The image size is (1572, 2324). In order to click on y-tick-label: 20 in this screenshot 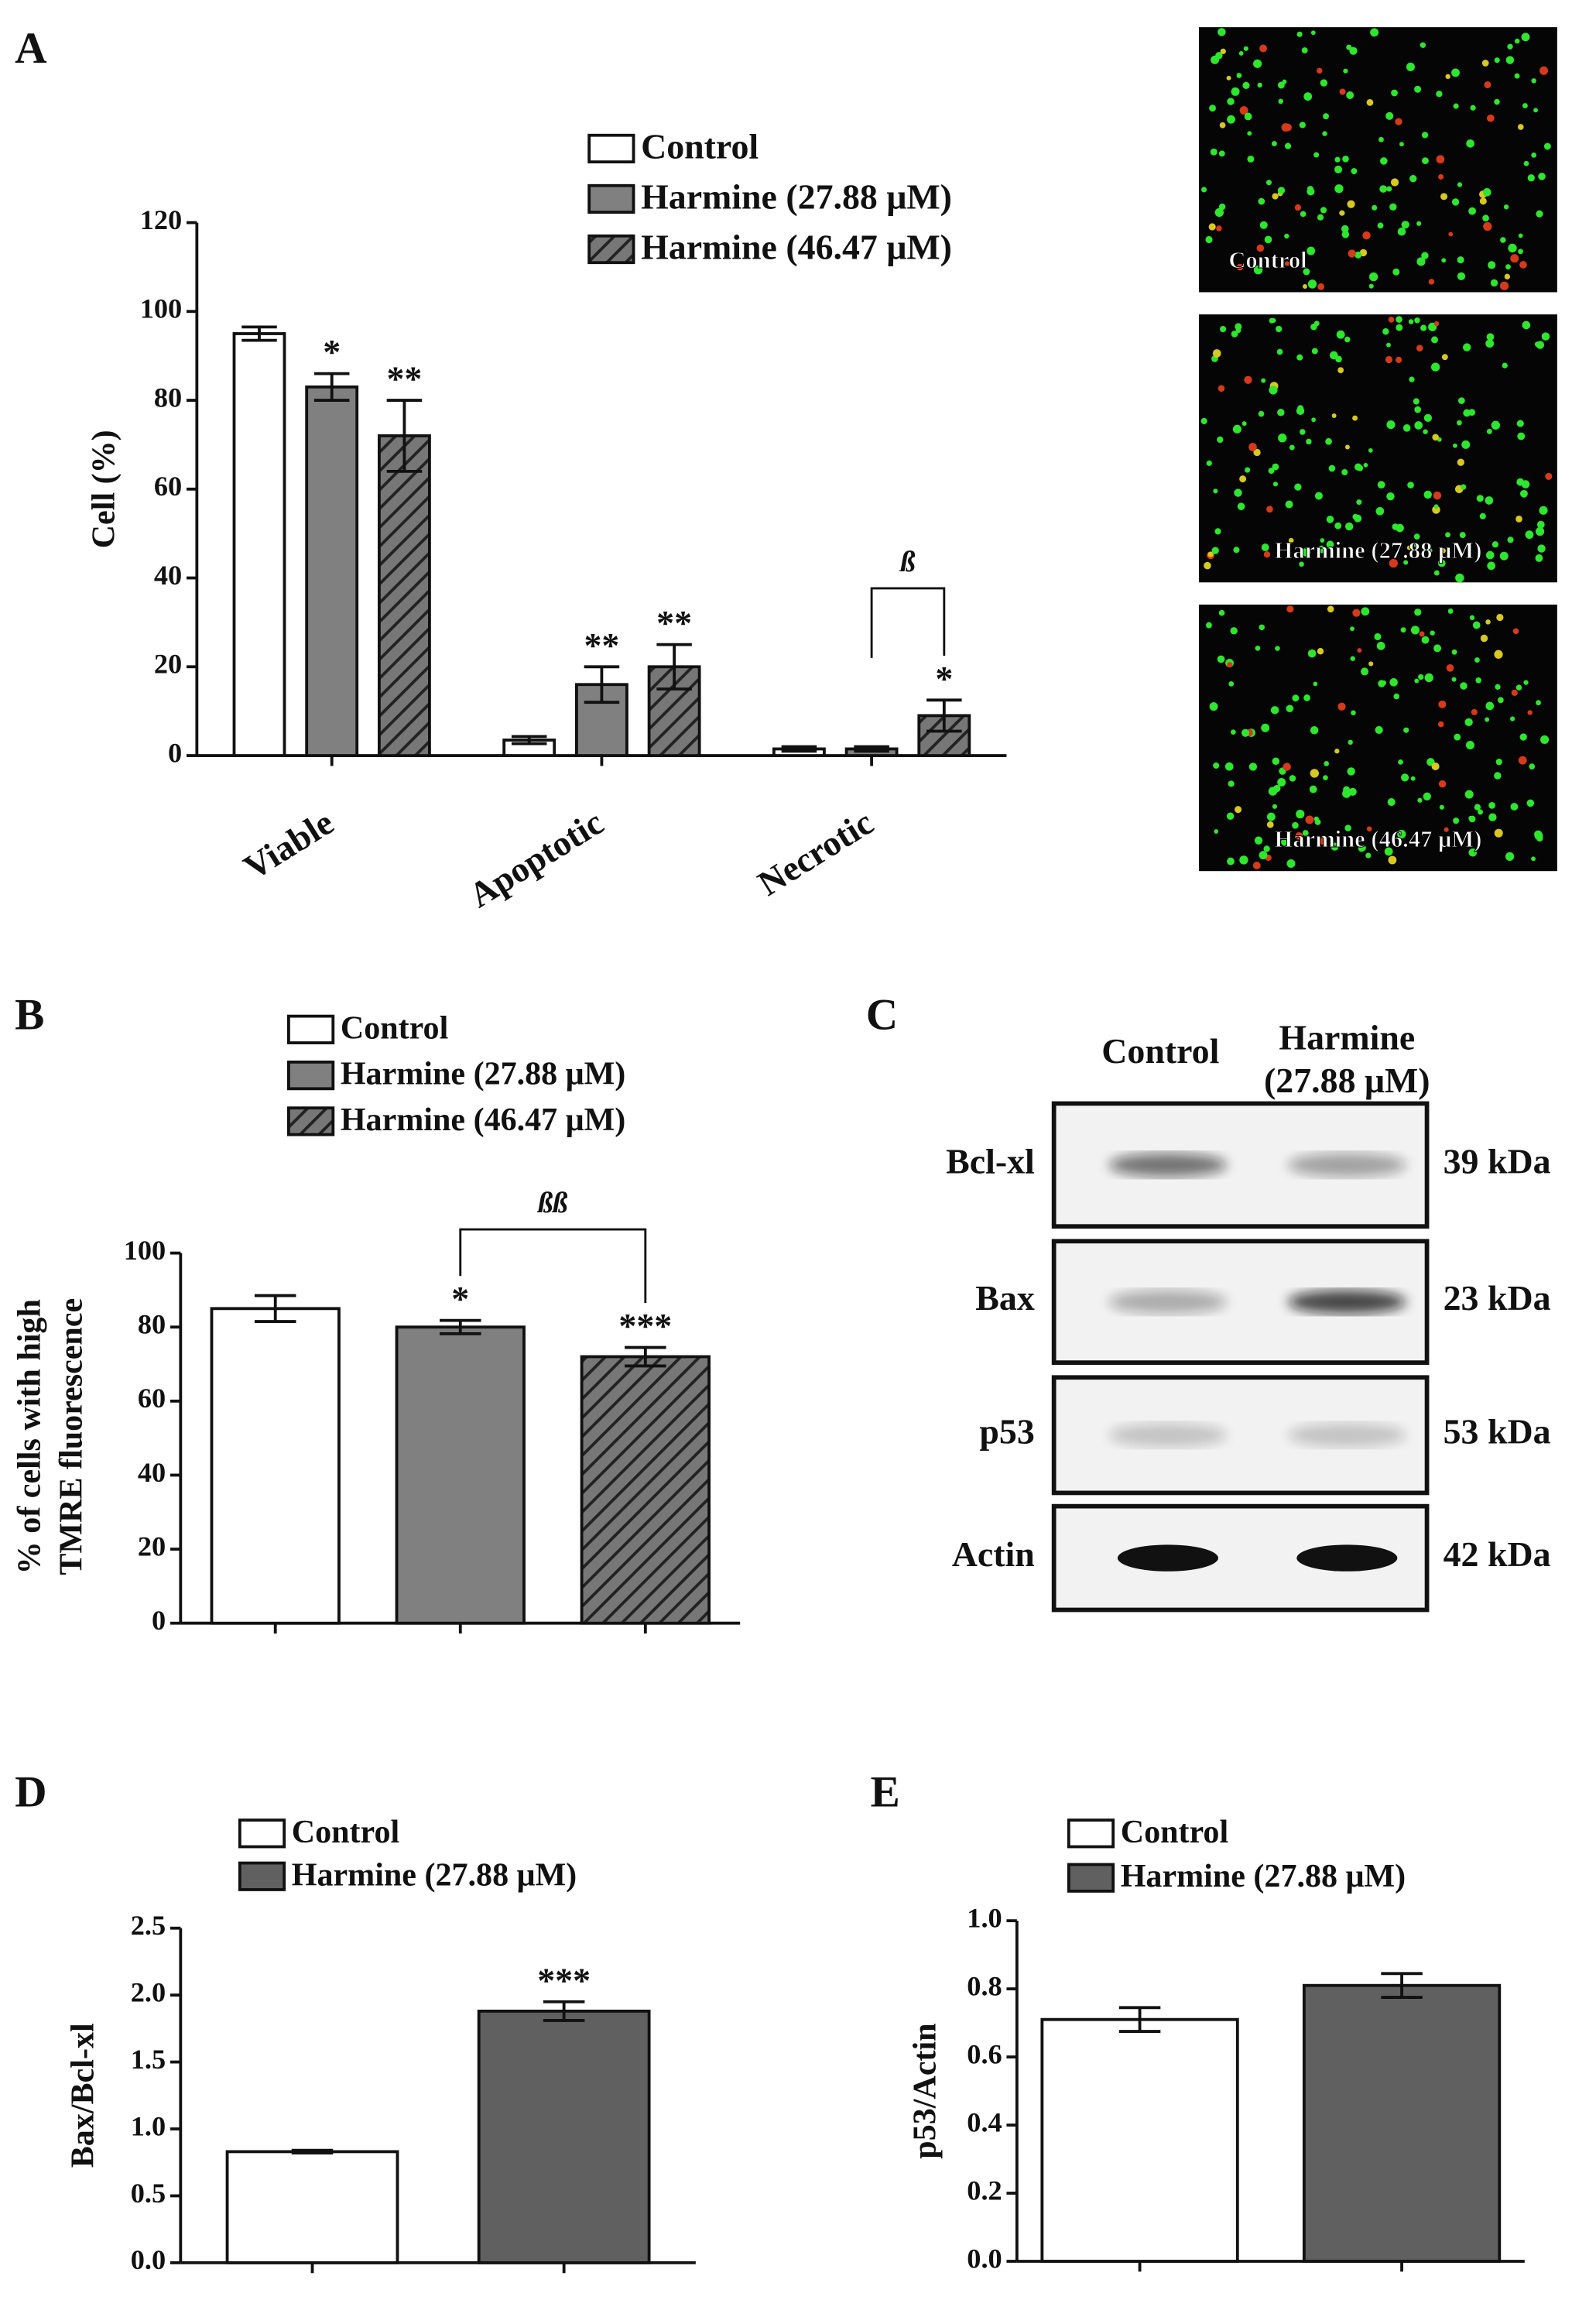, I will do `click(152, 1545)`.